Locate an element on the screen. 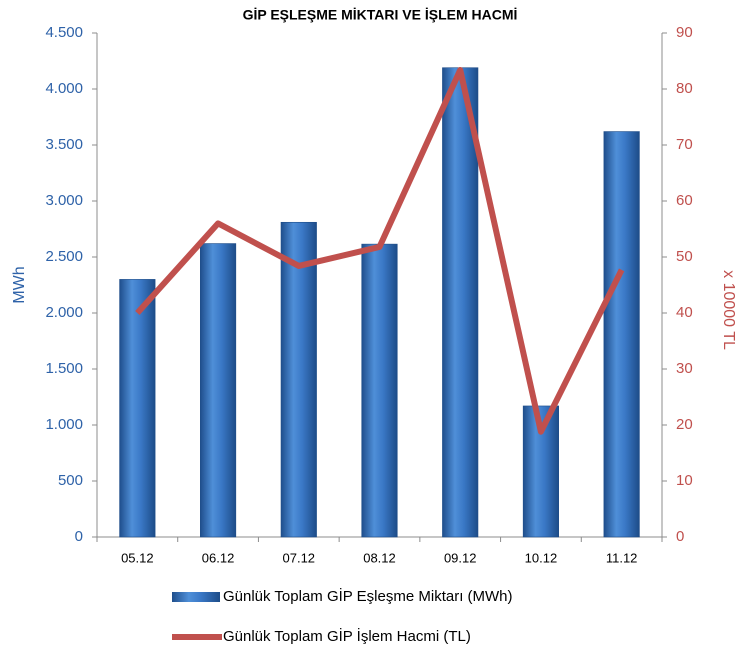 The image size is (736, 654). x-tick-label: 06.12 is located at coordinates (218, 557).